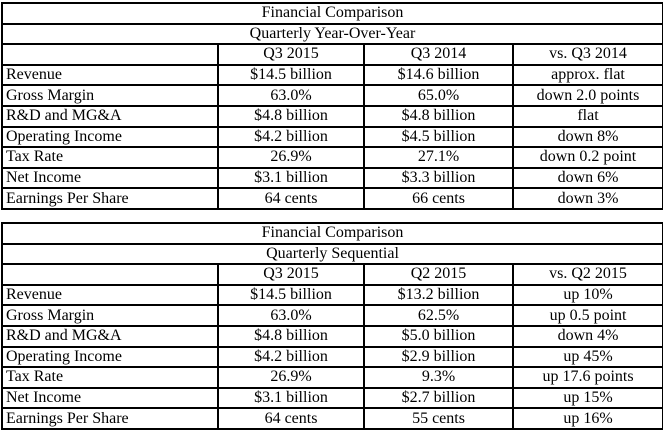 The height and width of the screenshot is (430, 663). Describe the element at coordinates (587, 418) in the screenshot. I see `metric-value: up 16%` at that location.